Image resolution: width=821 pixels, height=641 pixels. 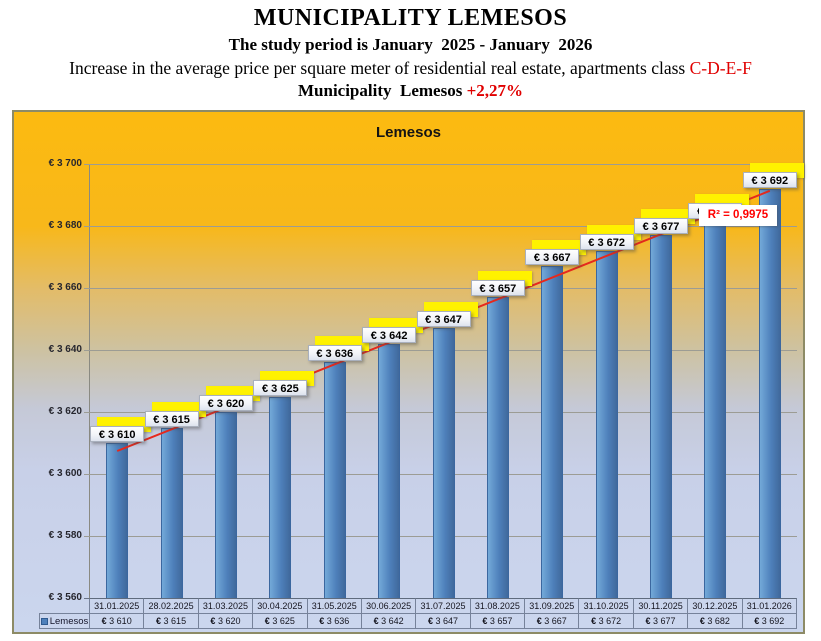 I want to click on legend-swatch-icon, so click(x=44, y=621).